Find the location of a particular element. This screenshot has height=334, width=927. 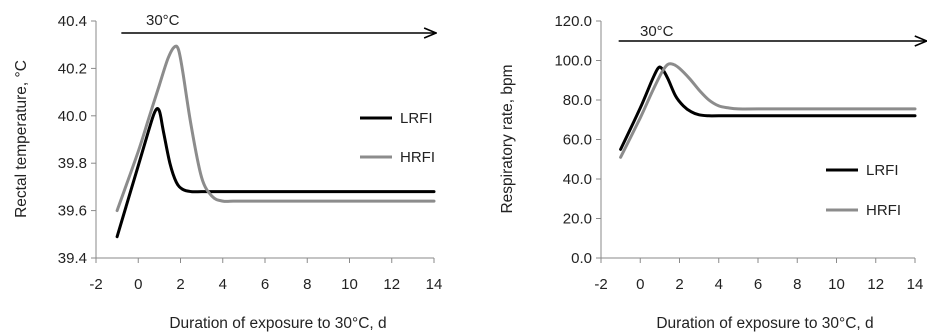

respiratory-rate-x-tick-label: 10 is located at coordinates (836, 284).